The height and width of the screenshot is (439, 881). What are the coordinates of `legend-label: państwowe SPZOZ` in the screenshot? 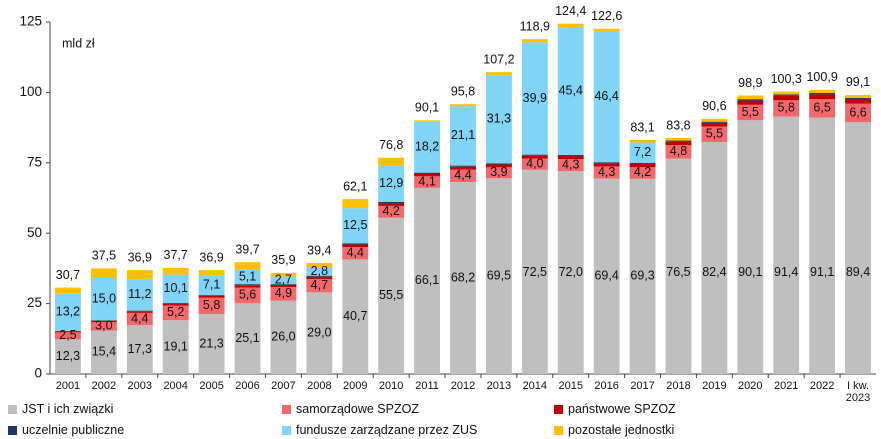 It's located at (622, 409).